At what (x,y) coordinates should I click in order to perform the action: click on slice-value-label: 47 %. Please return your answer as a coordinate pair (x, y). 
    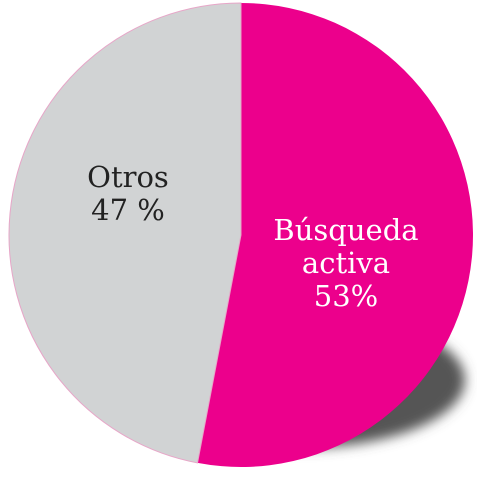
    Looking at the image, I should click on (128, 210).